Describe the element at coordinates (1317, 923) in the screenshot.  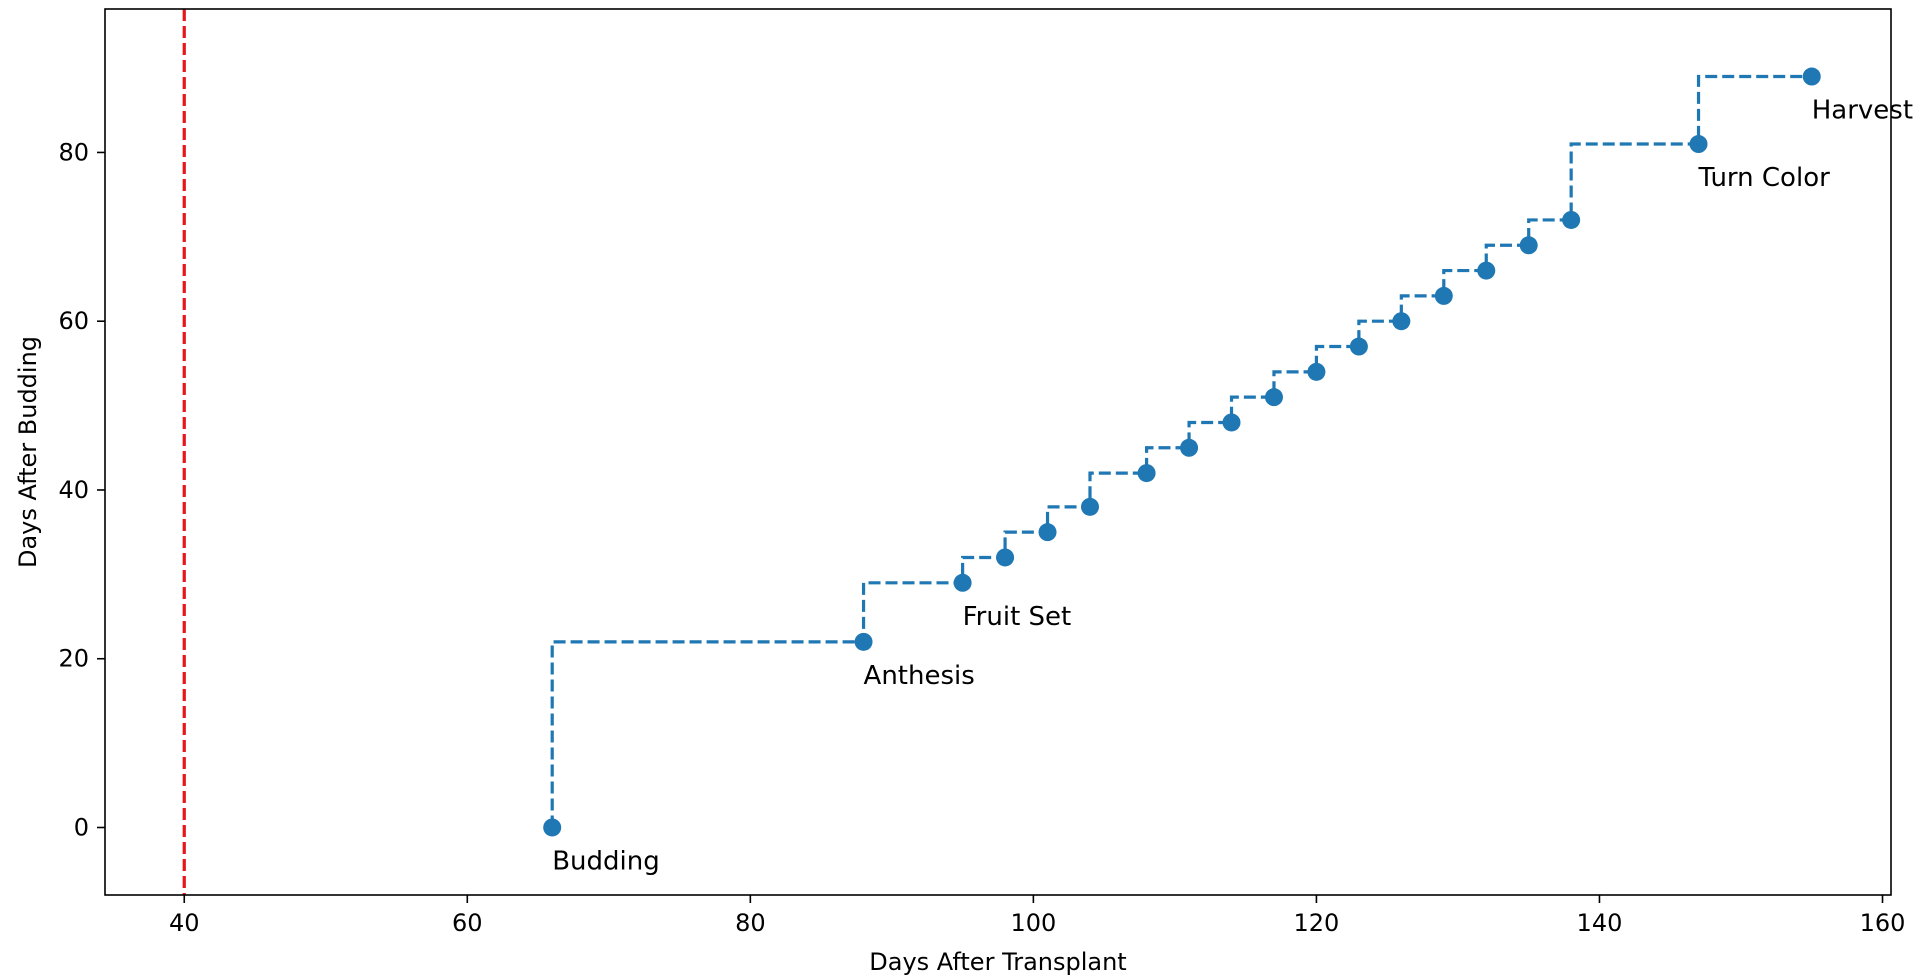
I see `x-tick-label: 120` at that location.